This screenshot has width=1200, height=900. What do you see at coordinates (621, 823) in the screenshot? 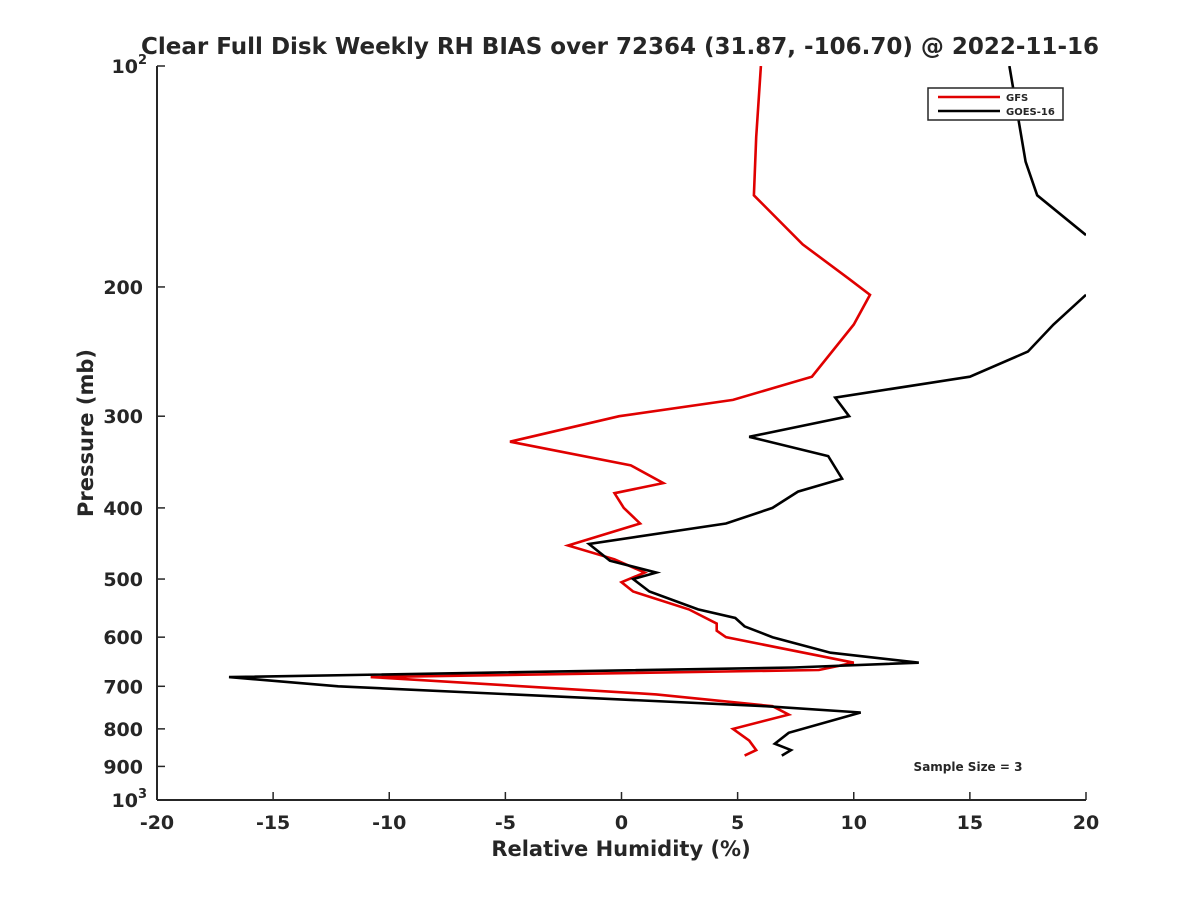
I see `x-tick-label: 0` at bounding box center [621, 823].